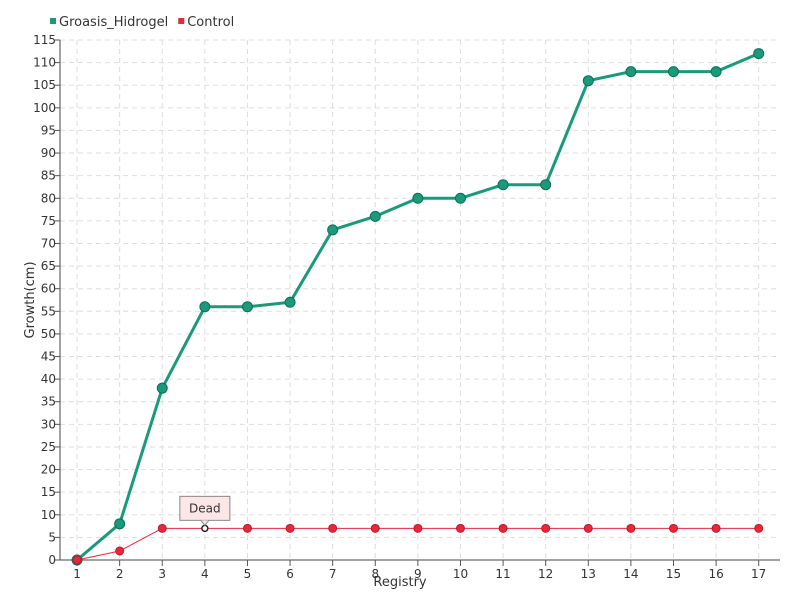  Describe the element at coordinates (48, 198) in the screenshot. I see `y-tick-label: 80` at that location.